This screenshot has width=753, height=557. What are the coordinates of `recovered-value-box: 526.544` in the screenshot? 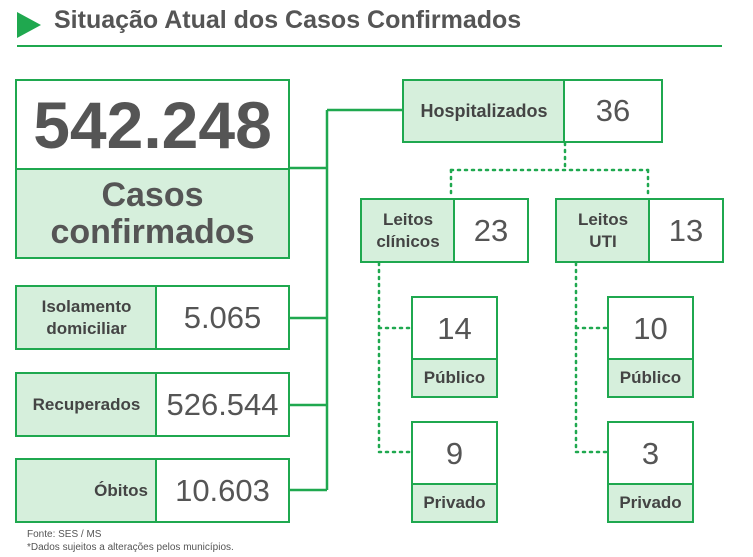 It's located at (222, 404).